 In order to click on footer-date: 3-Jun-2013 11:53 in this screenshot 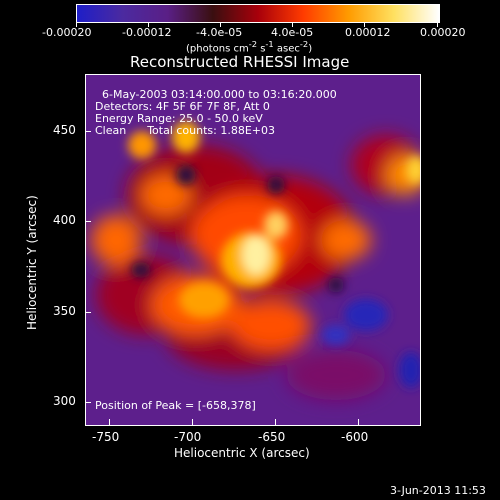, I will do `click(438, 490)`.